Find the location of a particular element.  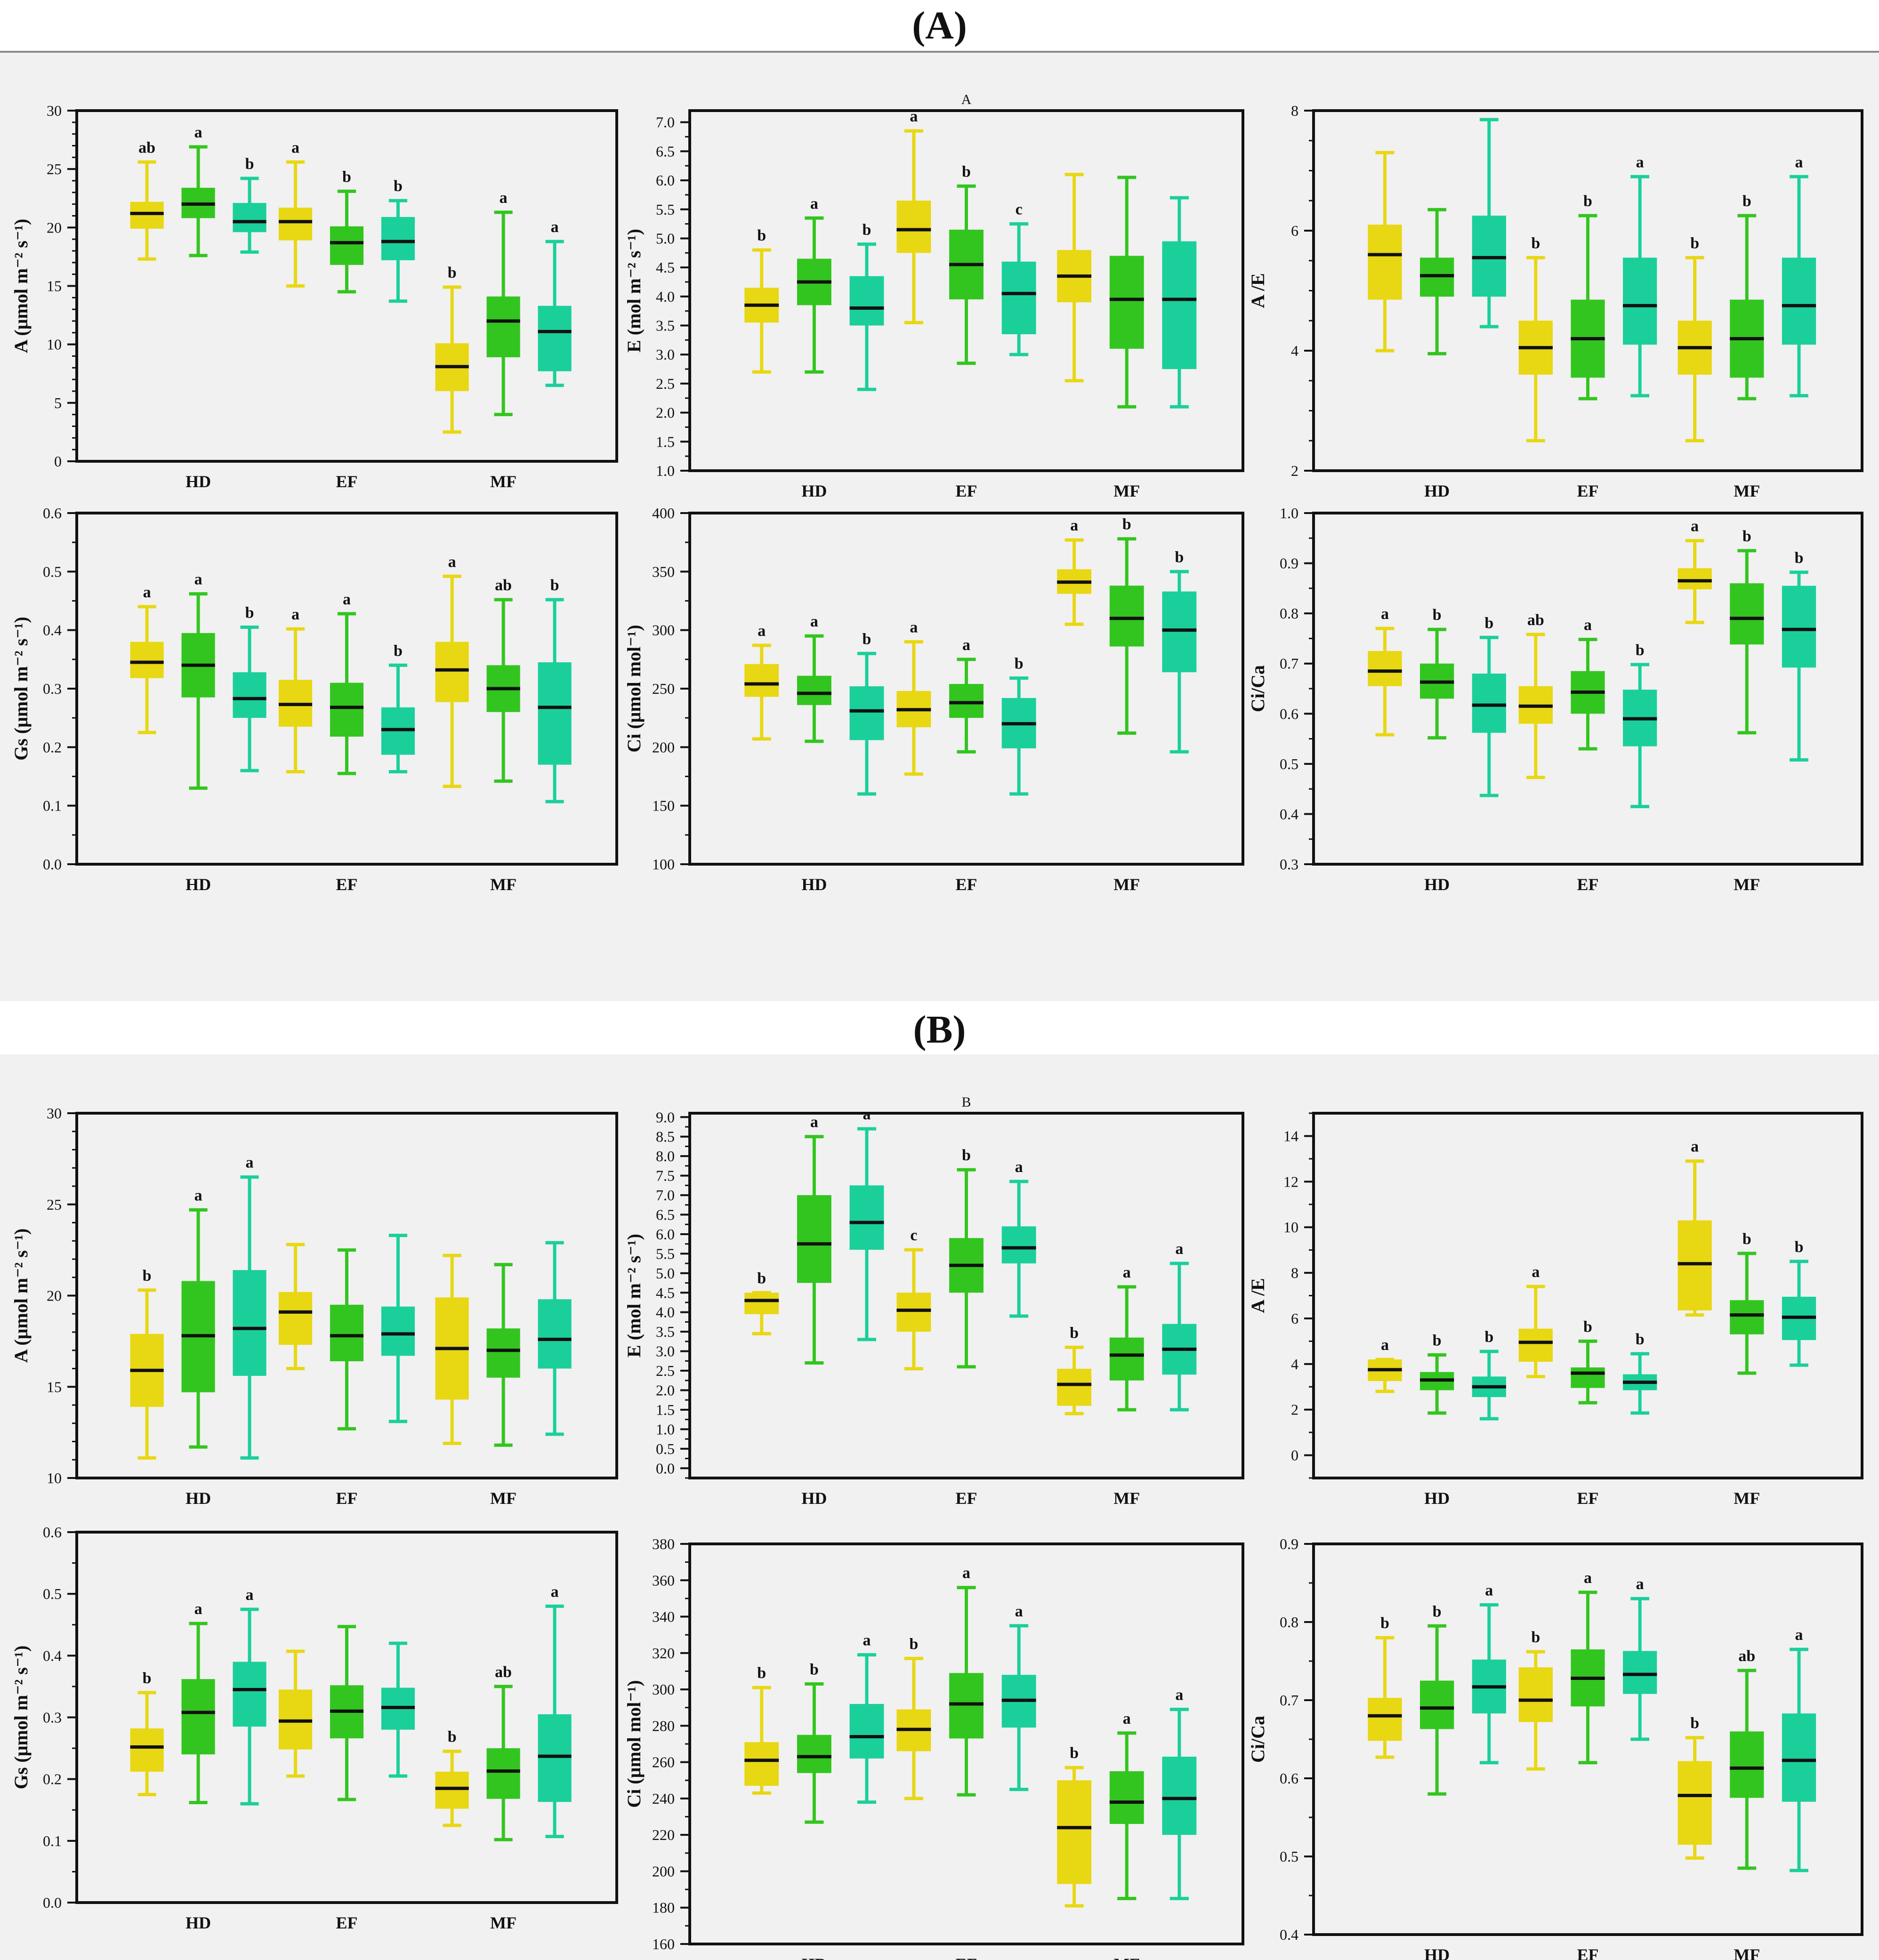

y-tick-label: 0.1 is located at coordinates (52, 1840).